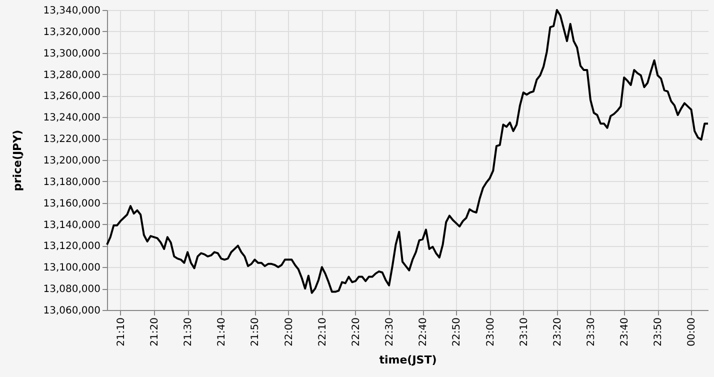 This screenshot has height=377, width=714. What do you see at coordinates (71, 182) in the screenshot?
I see `y-tick-label: 13,180,000` at bounding box center [71, 182].